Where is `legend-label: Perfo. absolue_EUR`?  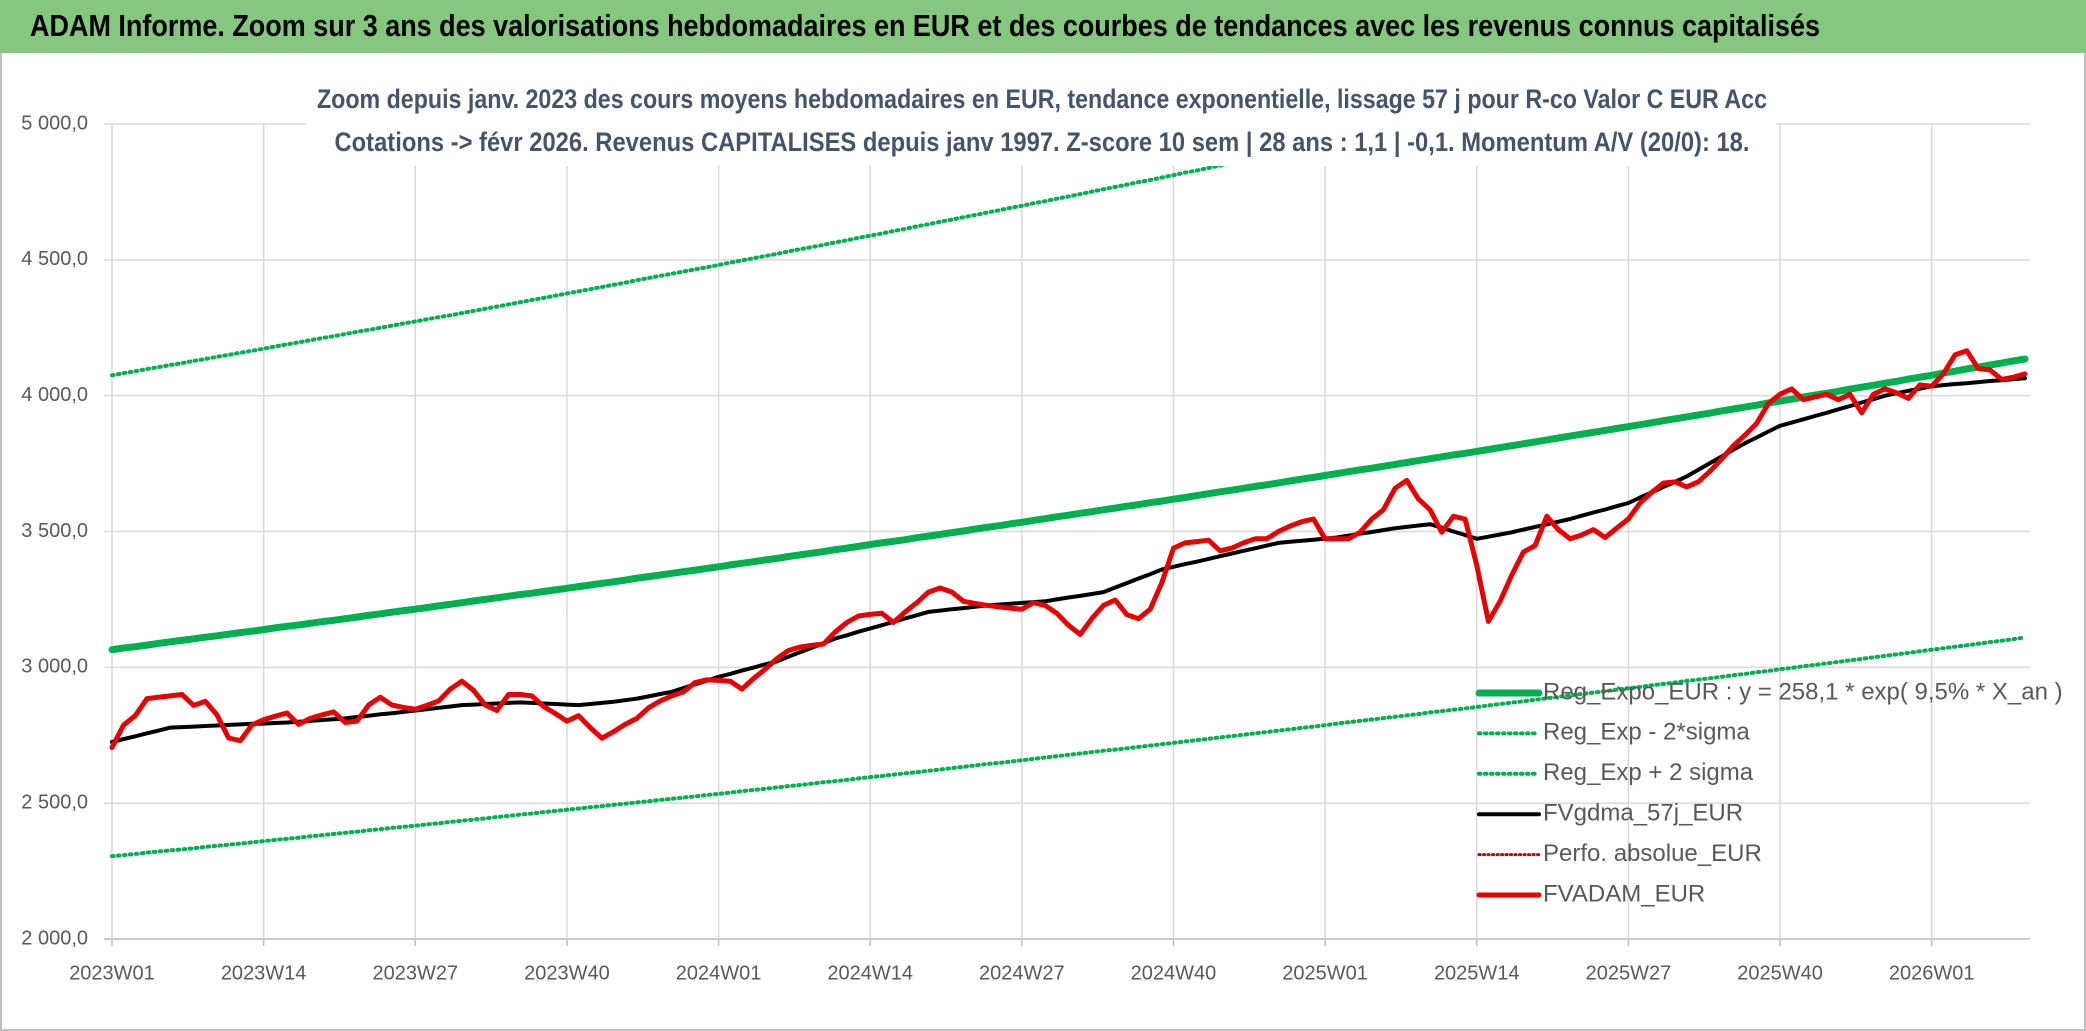
legend-label: Perfo. absolue_EUR is located at coordinates (1652, 853).